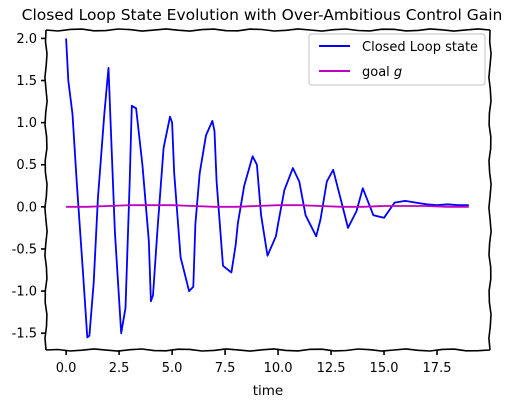  What do you see at coordinates (26, 165) in the screenshot?
I see `y-tick-label: 0.5` at bounding box center [26, 165].